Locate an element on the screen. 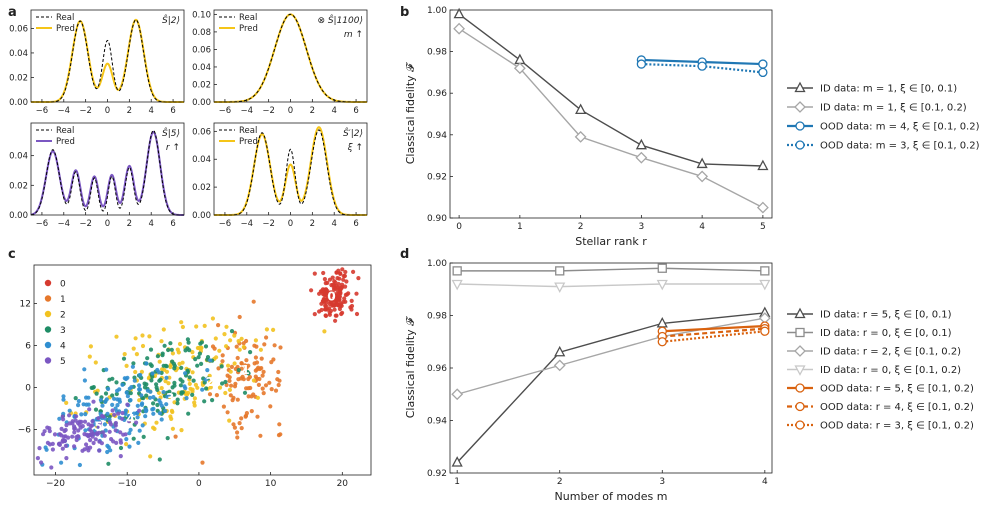  y-tick-label: 0.04 is located at coordinates (201, 68).